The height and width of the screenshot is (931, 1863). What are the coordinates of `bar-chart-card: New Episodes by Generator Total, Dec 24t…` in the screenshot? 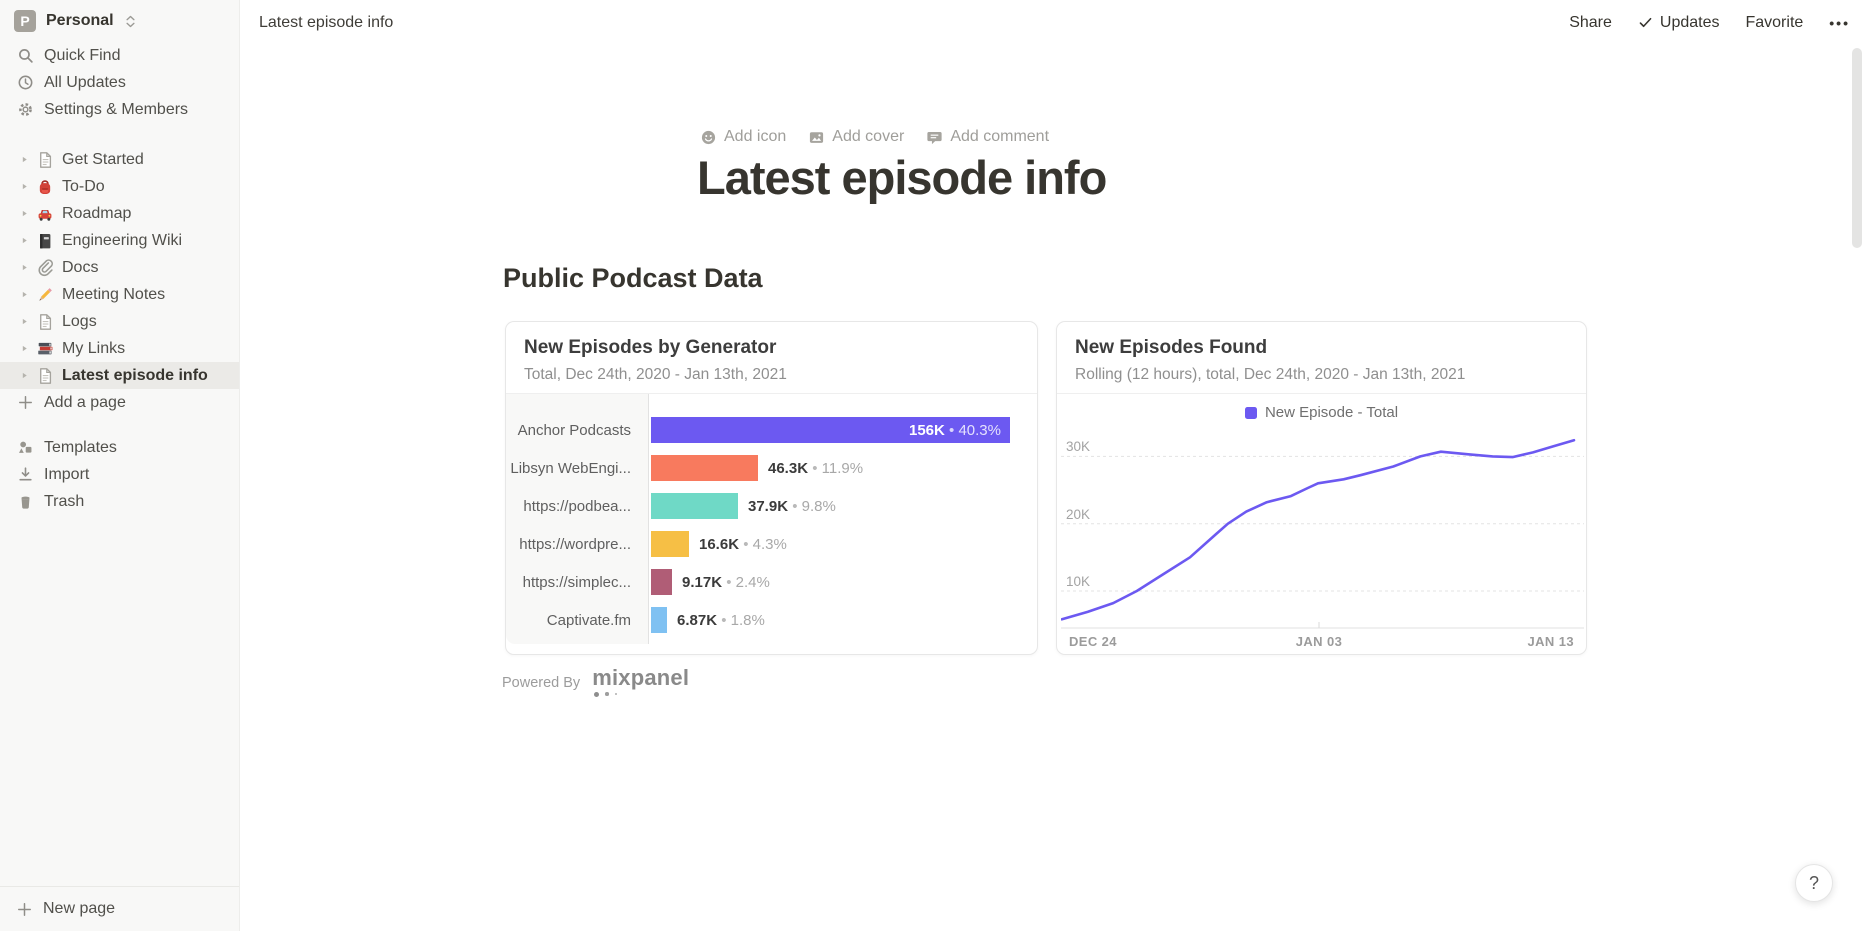 It's located at (771, 488).